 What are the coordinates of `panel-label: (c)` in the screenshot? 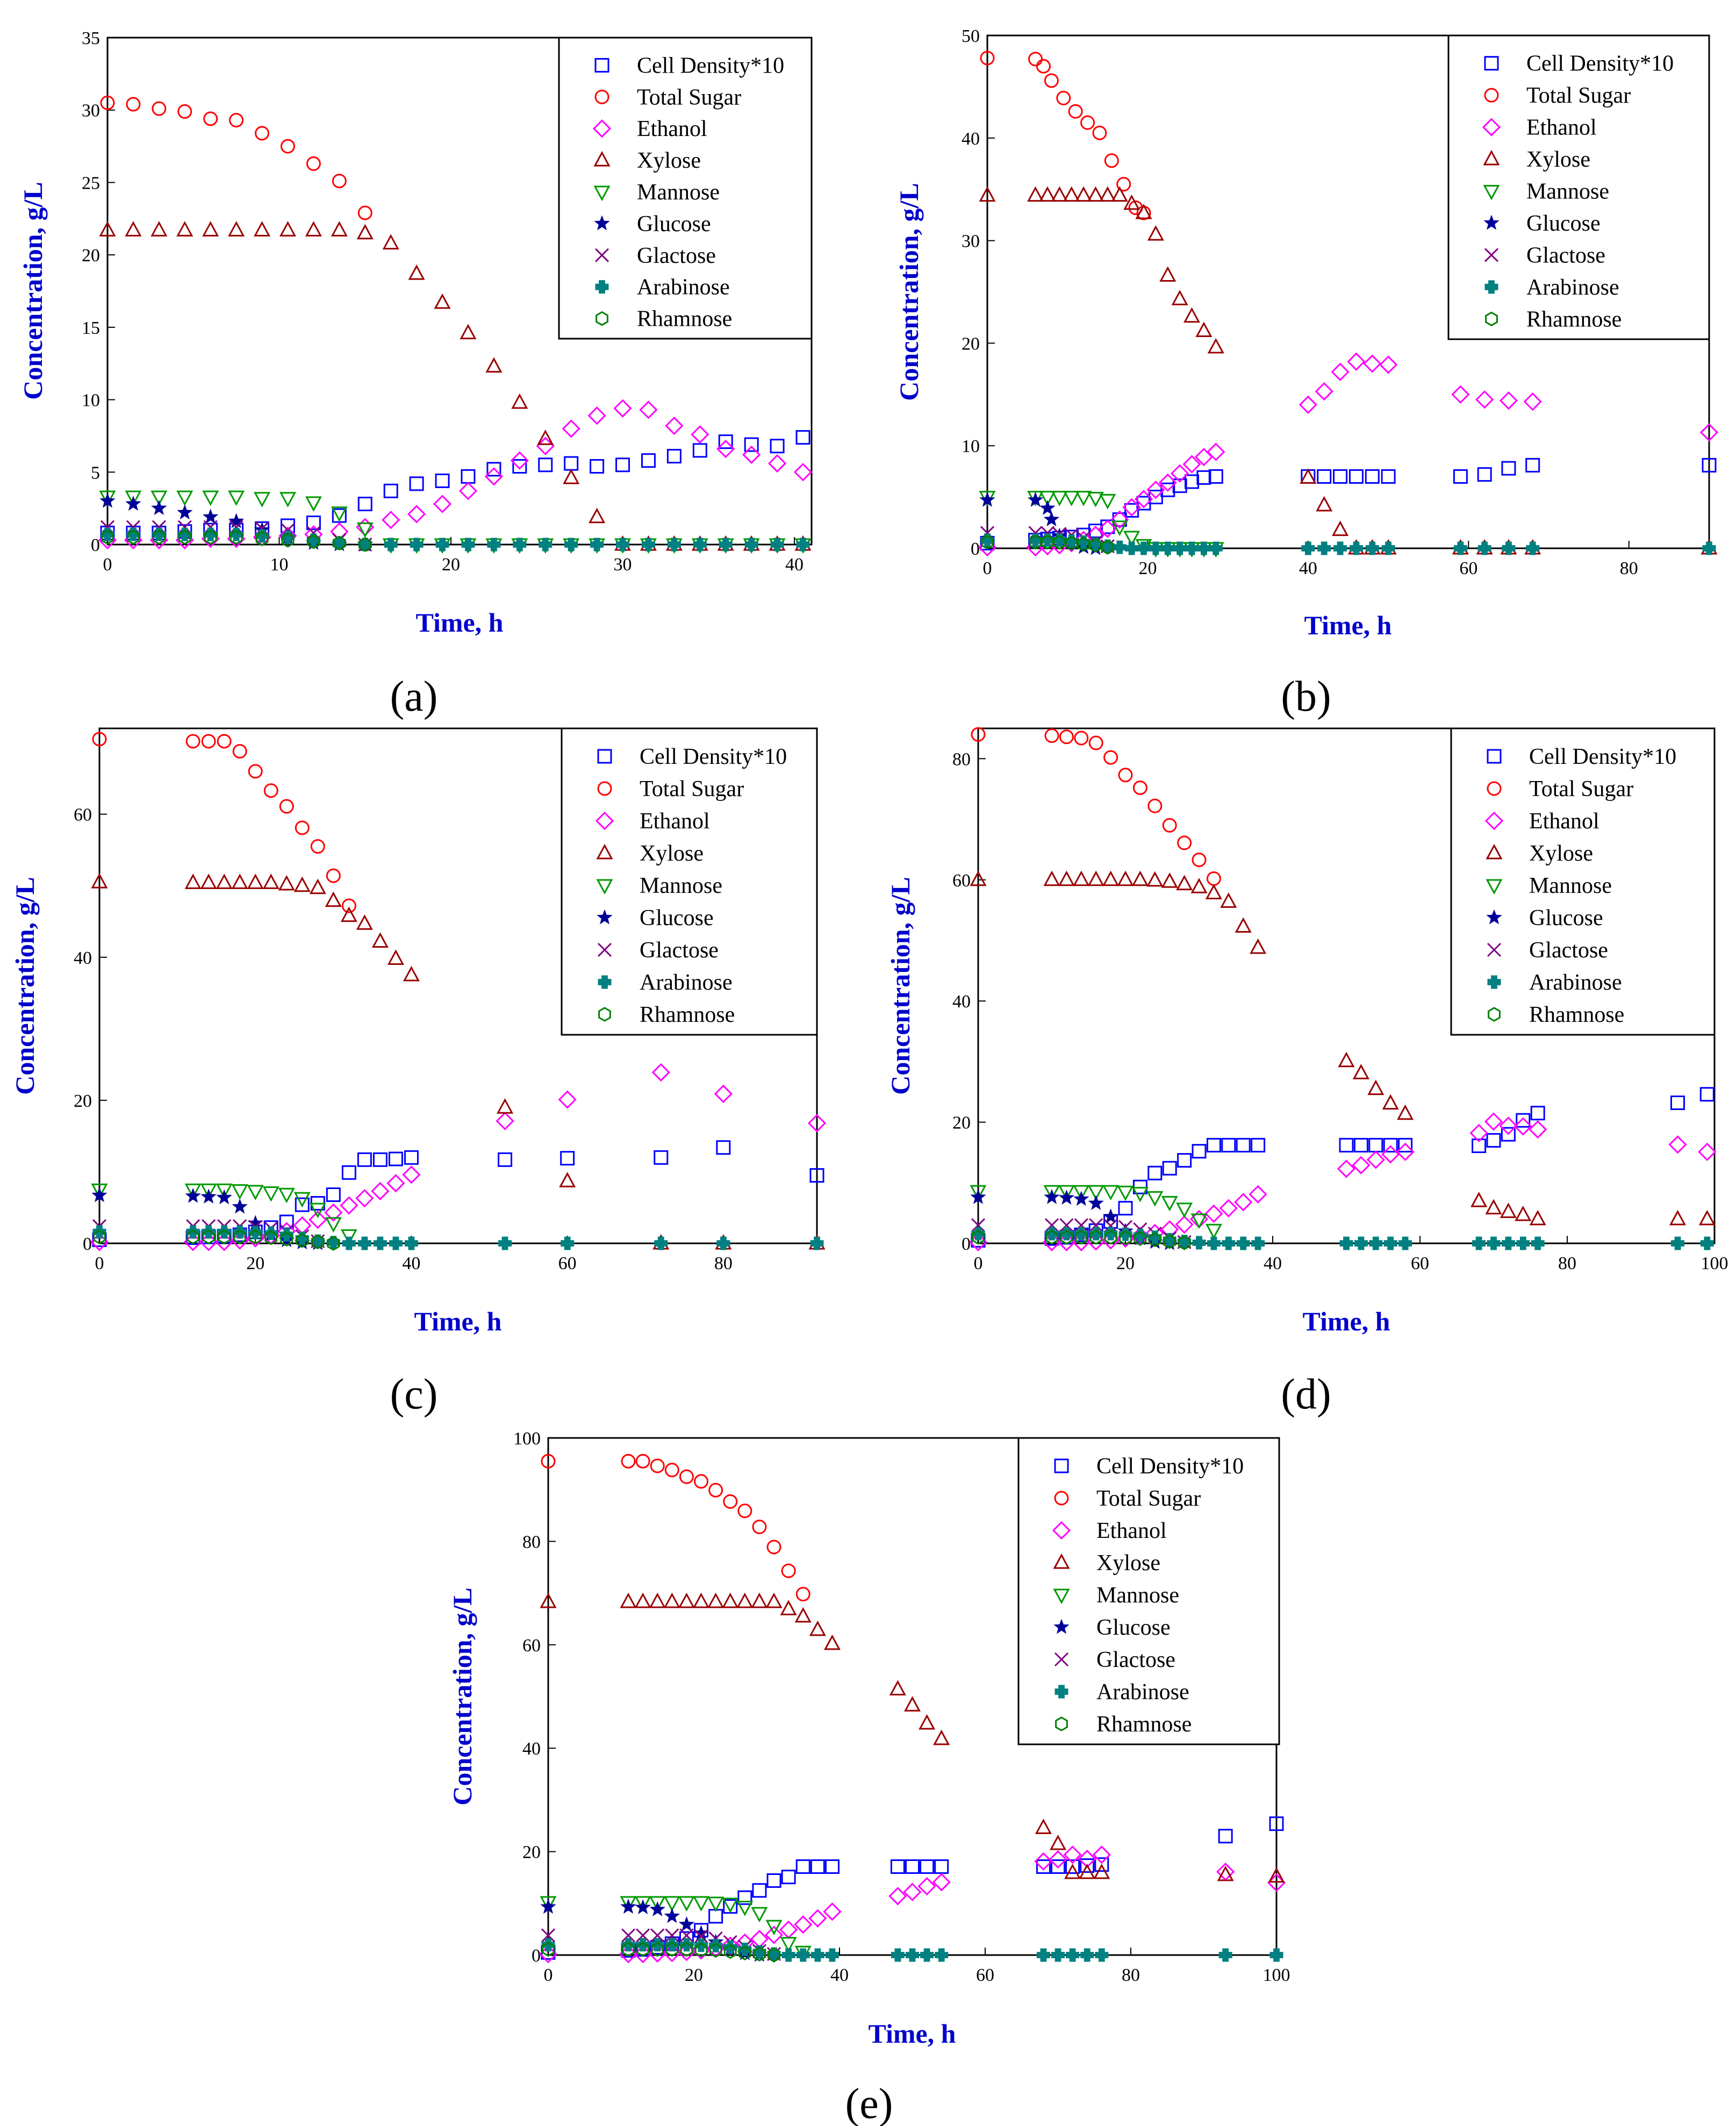 It's located at (414, 1394).